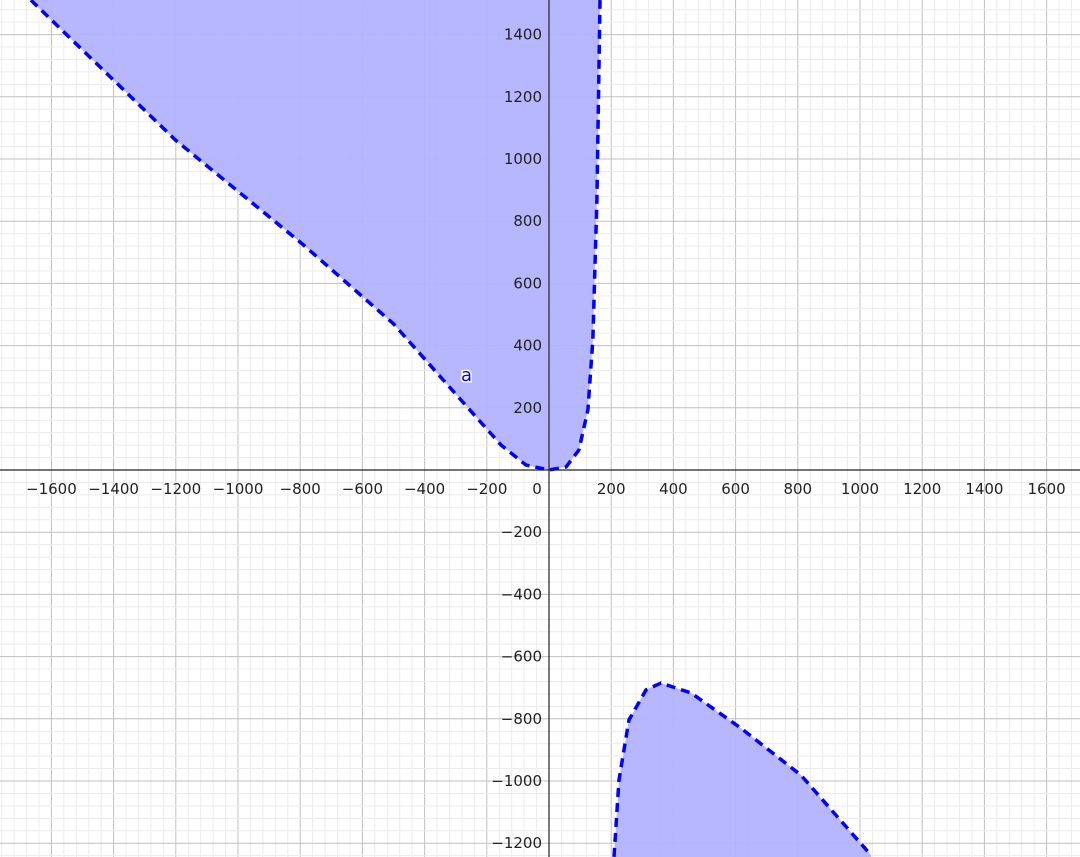  What do you see at coordinates (527, 221) in the screenshot?
I see `y-tick-label: 800` at bounding box center [527, 221].